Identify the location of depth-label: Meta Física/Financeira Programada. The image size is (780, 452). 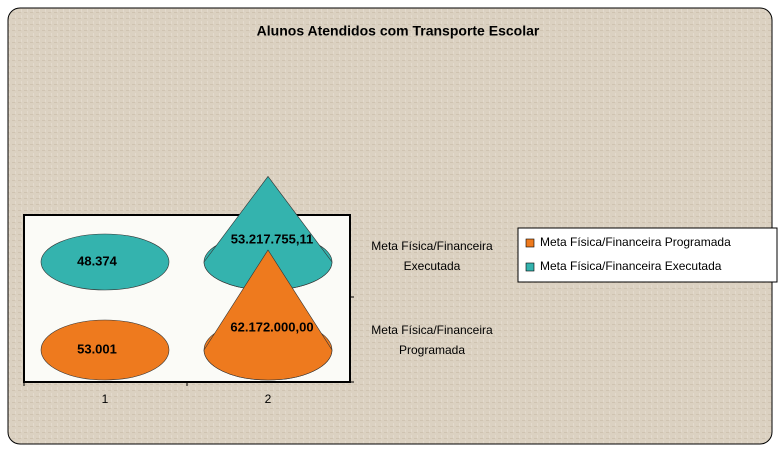
(432, 340).